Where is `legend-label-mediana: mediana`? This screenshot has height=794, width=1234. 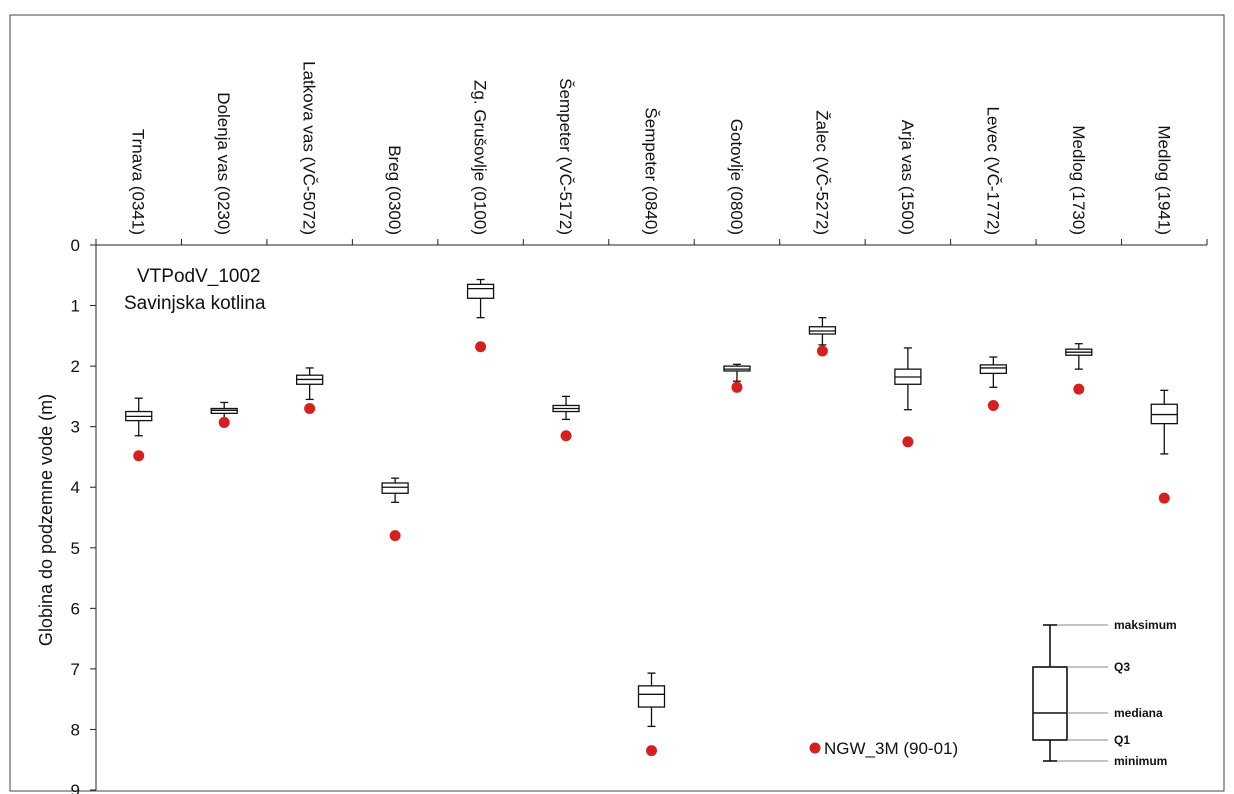
legend-label-mediana: mediana is located at coordinates (1138, 713).